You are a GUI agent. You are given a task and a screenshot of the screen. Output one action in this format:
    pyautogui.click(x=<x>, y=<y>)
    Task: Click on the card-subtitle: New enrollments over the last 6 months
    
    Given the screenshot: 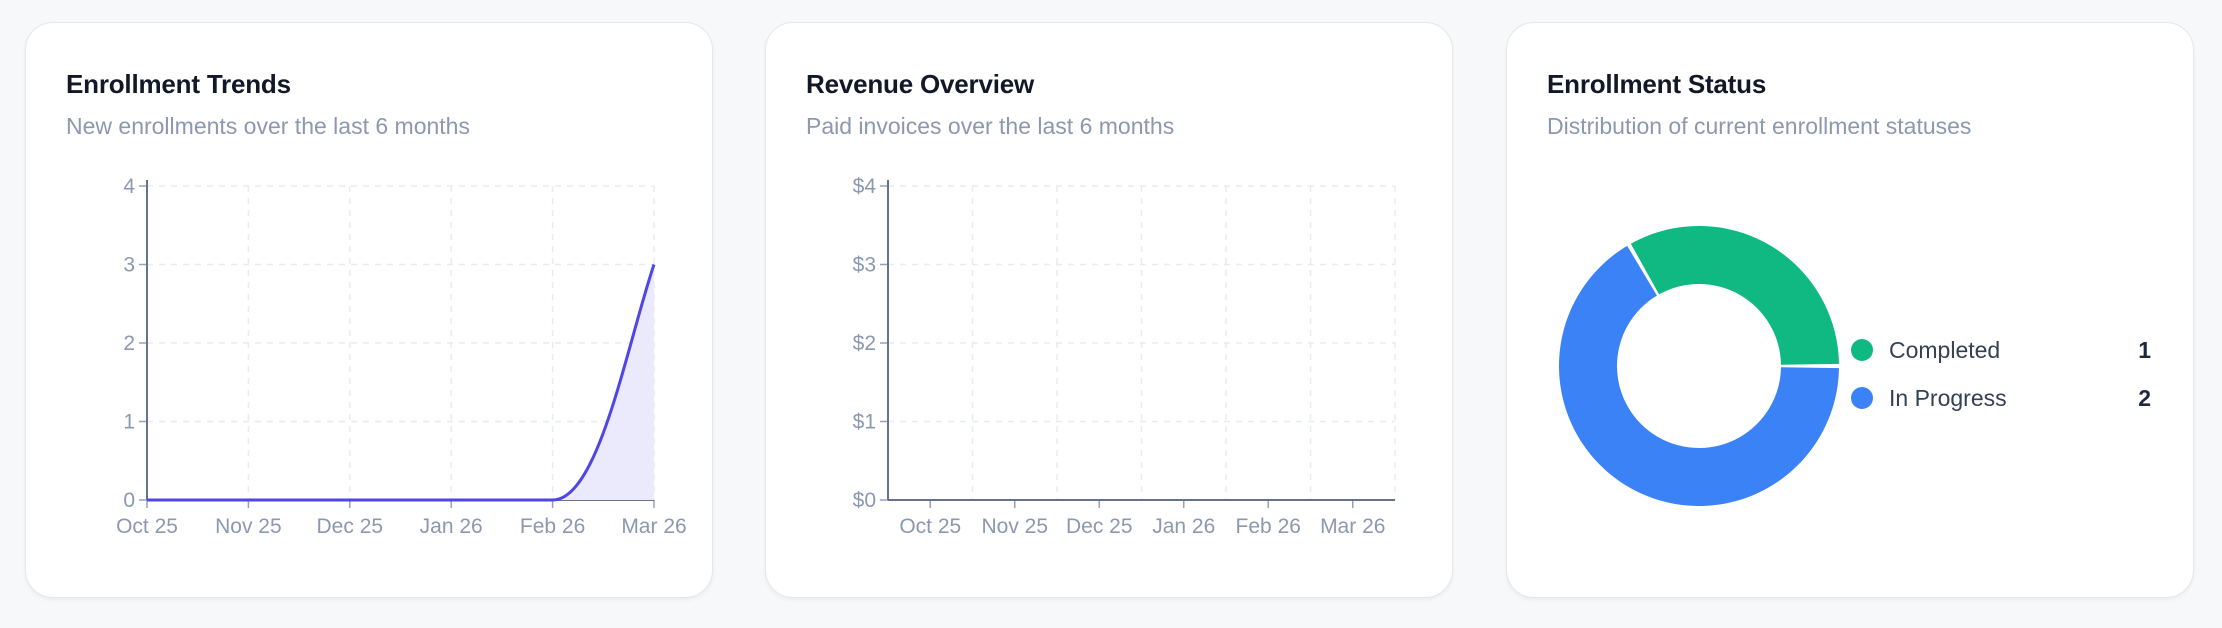 What is the action you would take?
    pyautogui.click(x=268, y=126)
    